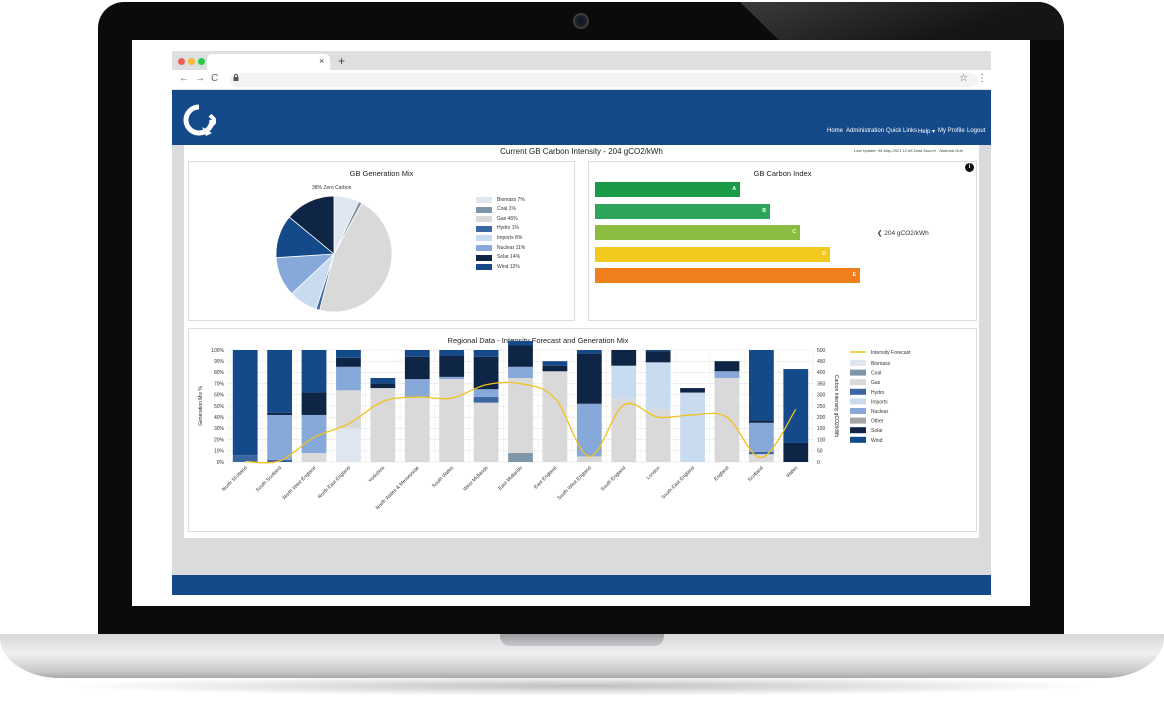 Image resolution: width=1164 pixels, height=710 pixels. I want to click on legend-label: Wind, so click(877, 441).